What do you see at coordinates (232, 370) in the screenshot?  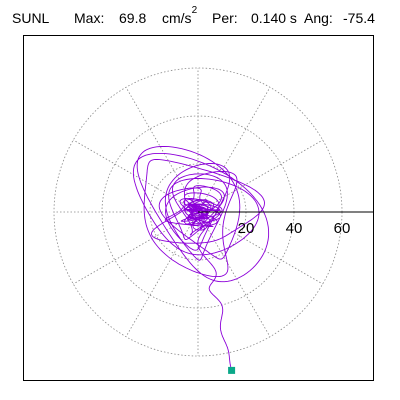 I see `end-point-marker` at bounding box center [232, 370].